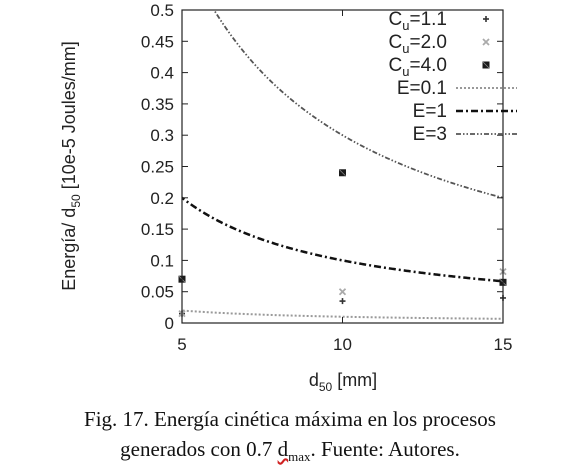 This screenshot has height=472, width=580. What do you see at coordinates (430, 134) in the screenshot?
I see `legend-label-e-3: E=3` at bounding box center [430, 134].